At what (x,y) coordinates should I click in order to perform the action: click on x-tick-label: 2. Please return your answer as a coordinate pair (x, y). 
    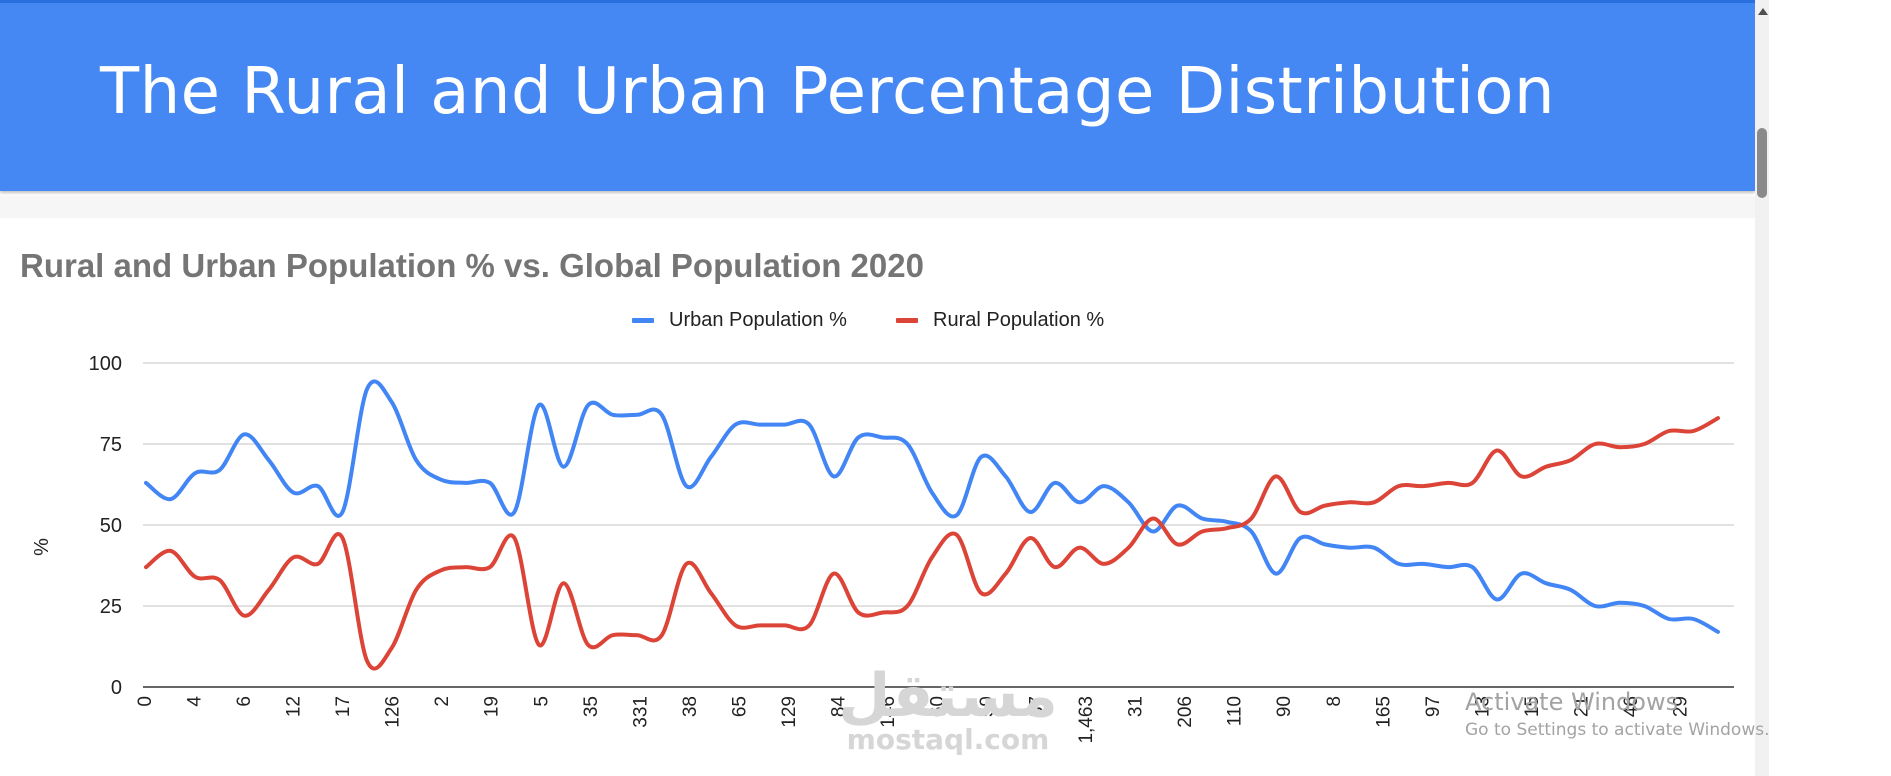
    Looking at the image, I should click on (442, 701).